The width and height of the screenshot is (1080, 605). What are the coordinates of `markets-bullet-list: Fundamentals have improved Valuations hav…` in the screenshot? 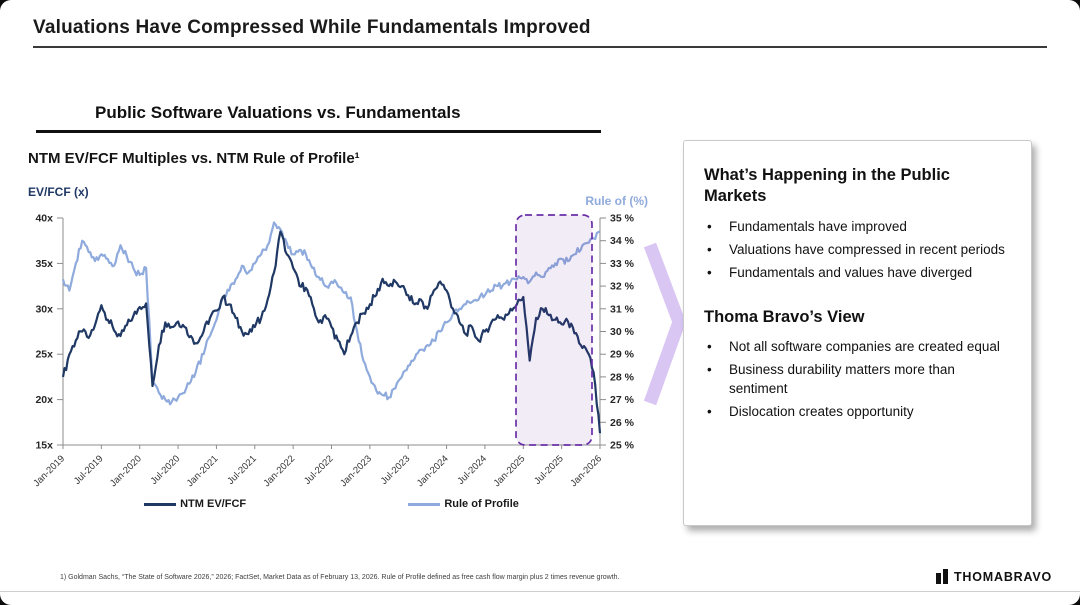 It's located at (858, 250).